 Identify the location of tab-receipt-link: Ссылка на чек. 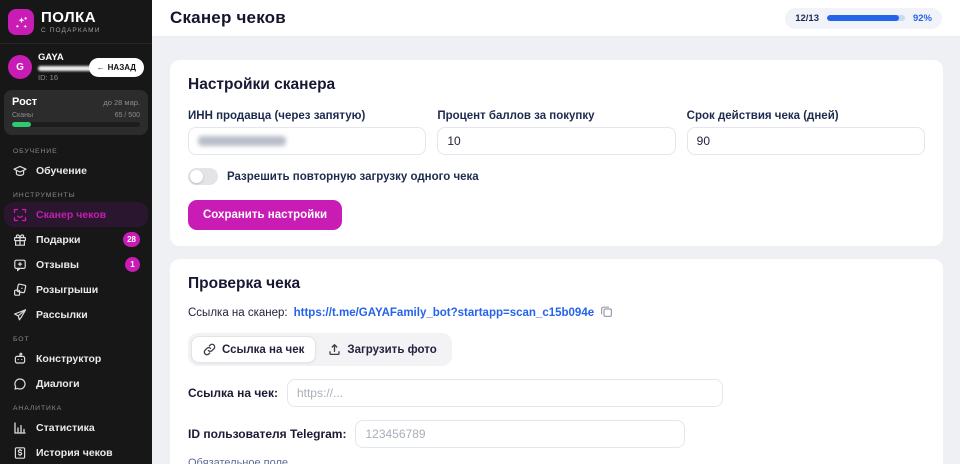
(254, 349).